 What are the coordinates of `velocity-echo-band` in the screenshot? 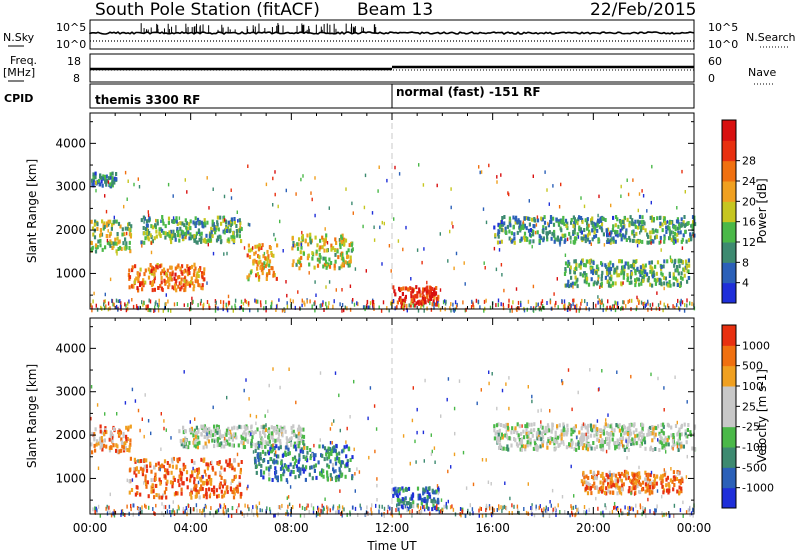 It's located at (595, 437).